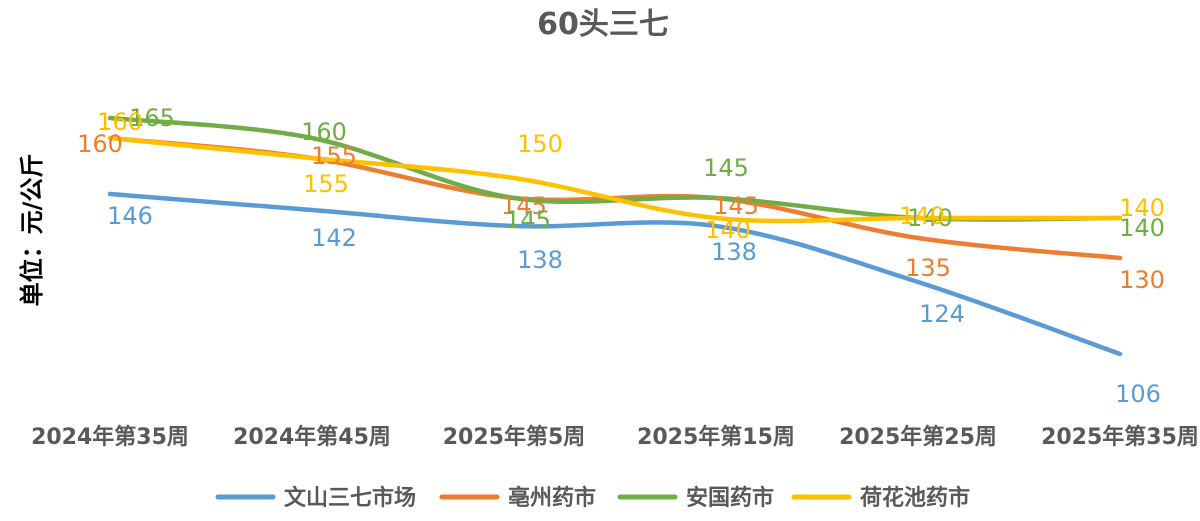  Describe the element at coordinates (312, 437) in the screenshot. I see `x-tick-label: 2024年第45周` at that location.